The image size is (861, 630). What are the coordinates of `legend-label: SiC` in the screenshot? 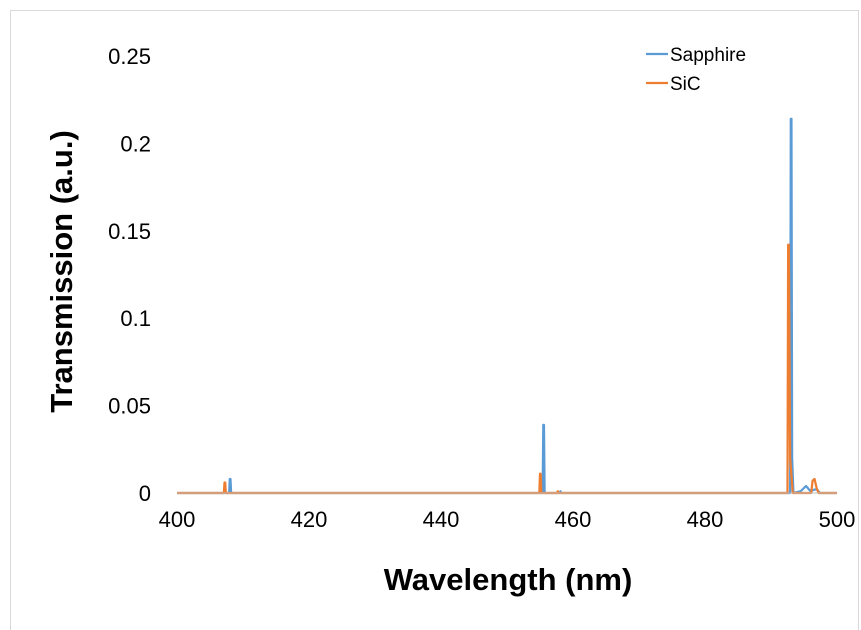 It's located at (685, 84).